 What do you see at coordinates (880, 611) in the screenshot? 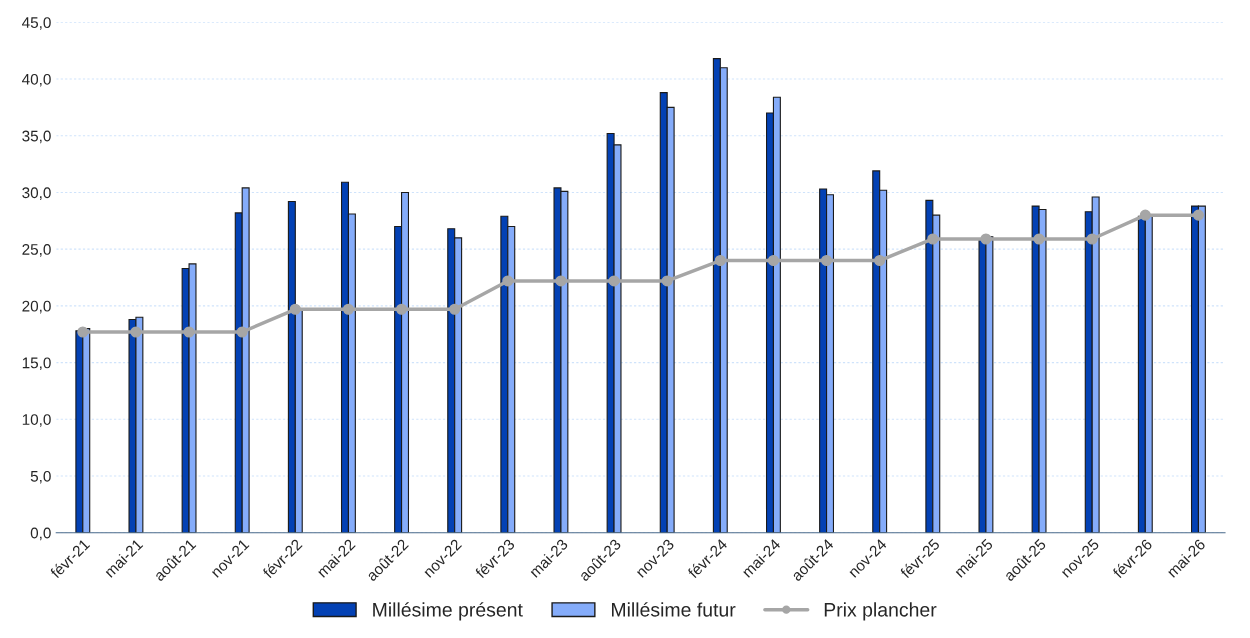
I see `legend-label: Prix plancher` at bounding box center [880, 611].